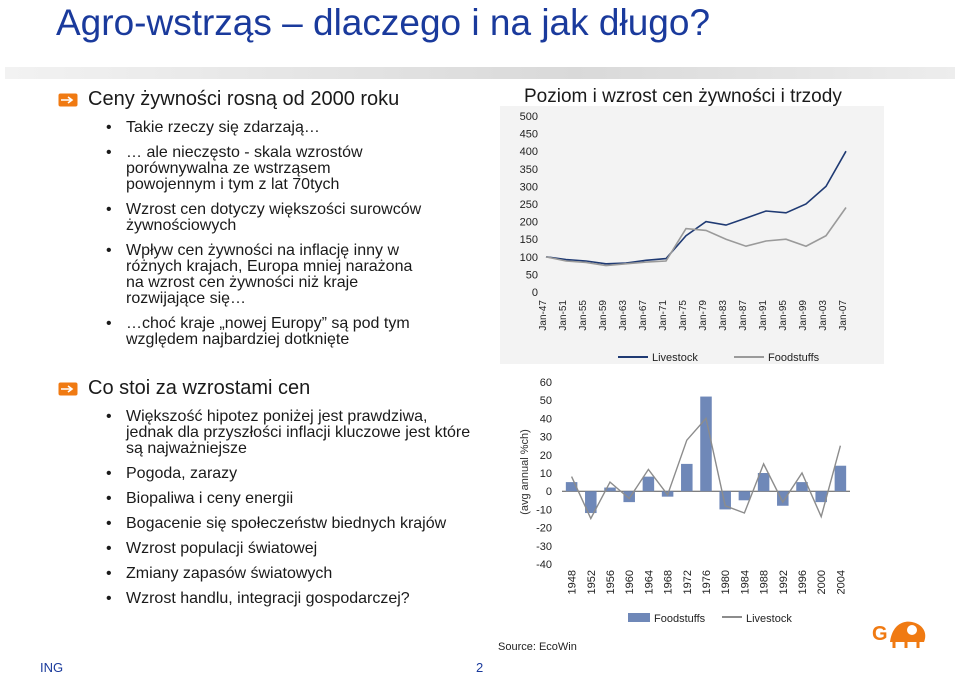  Describe the element at coordinates (843, 315) in the screenshot. I see `x-tick-label: Jan-07` at that location.